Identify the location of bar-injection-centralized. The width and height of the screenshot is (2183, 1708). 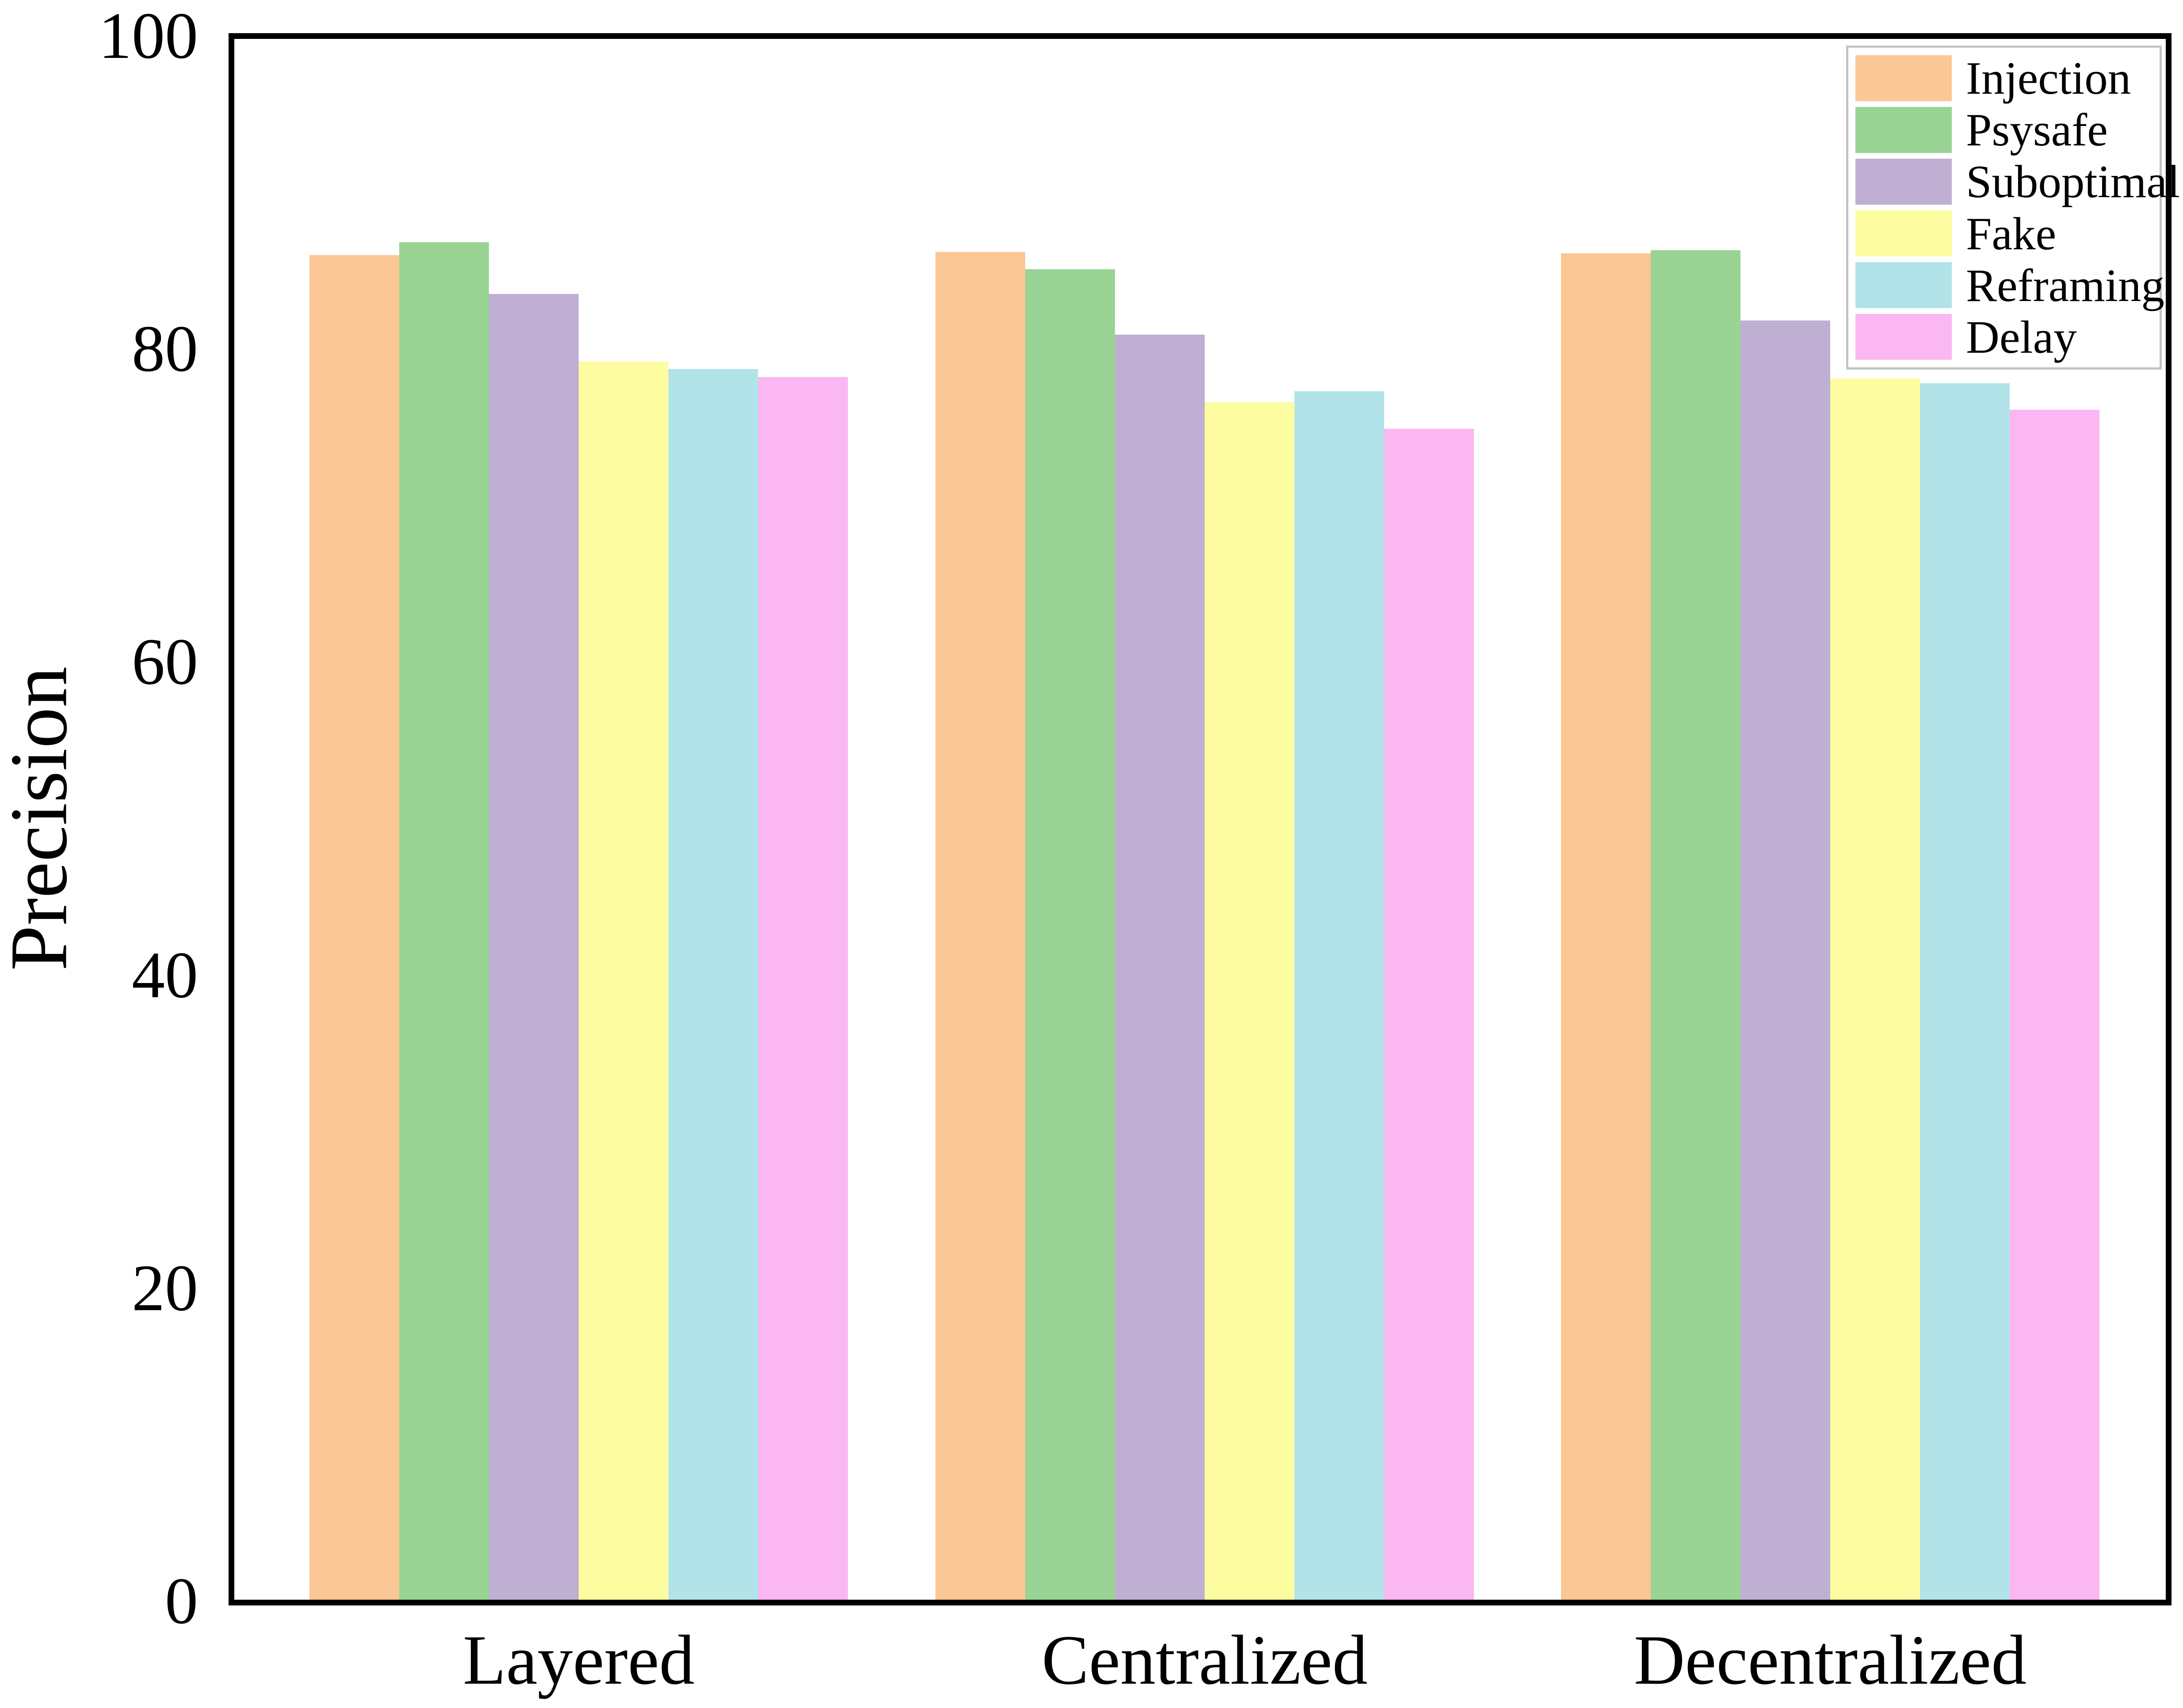
(980, 926).